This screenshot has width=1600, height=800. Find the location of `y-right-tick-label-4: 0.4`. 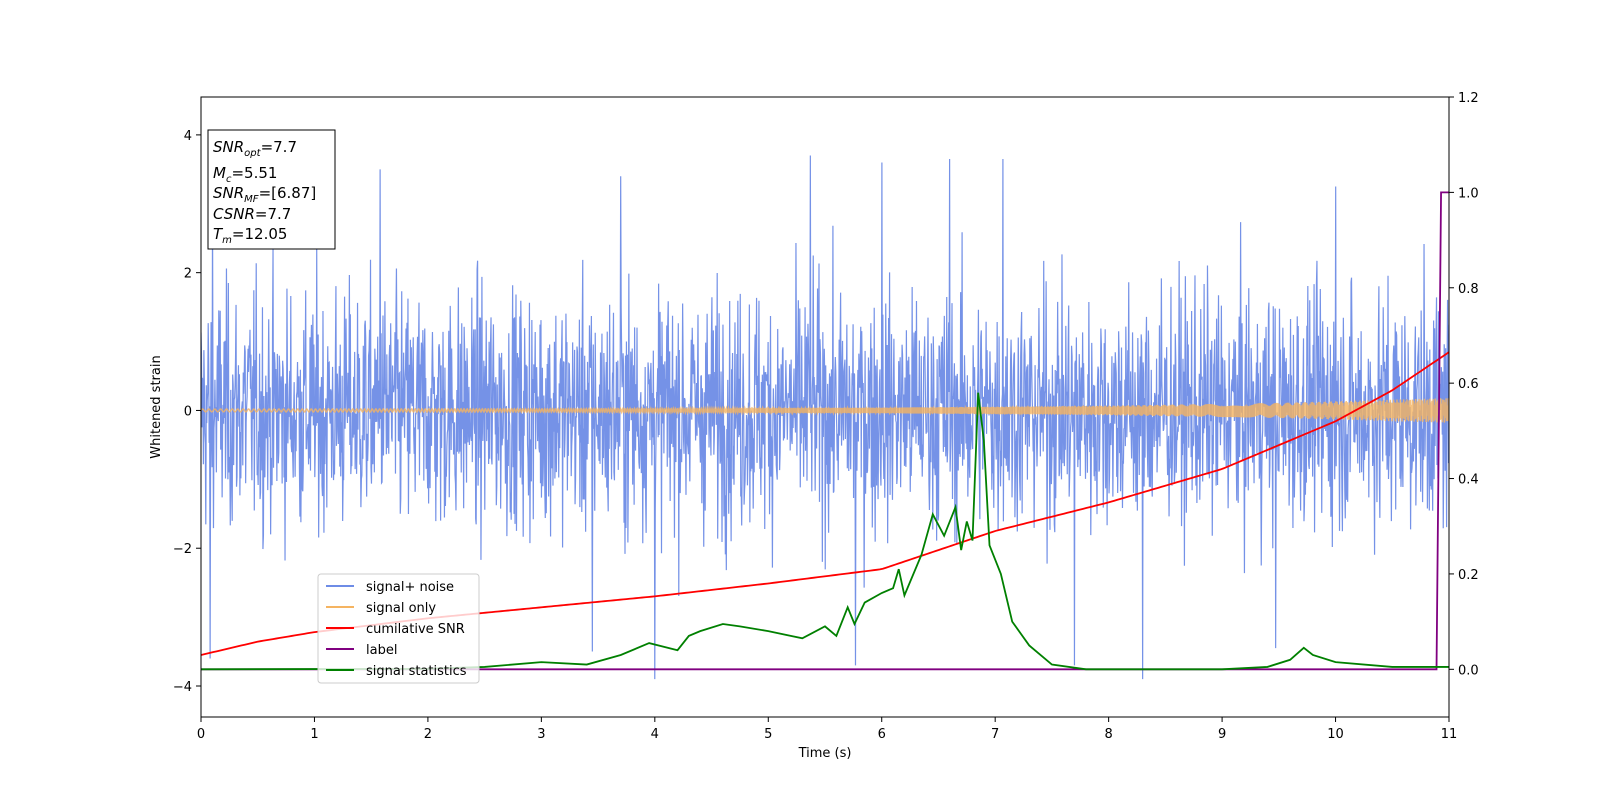

y-right-tick-label-4: 0.4 is located at coordinates (1468, 480).